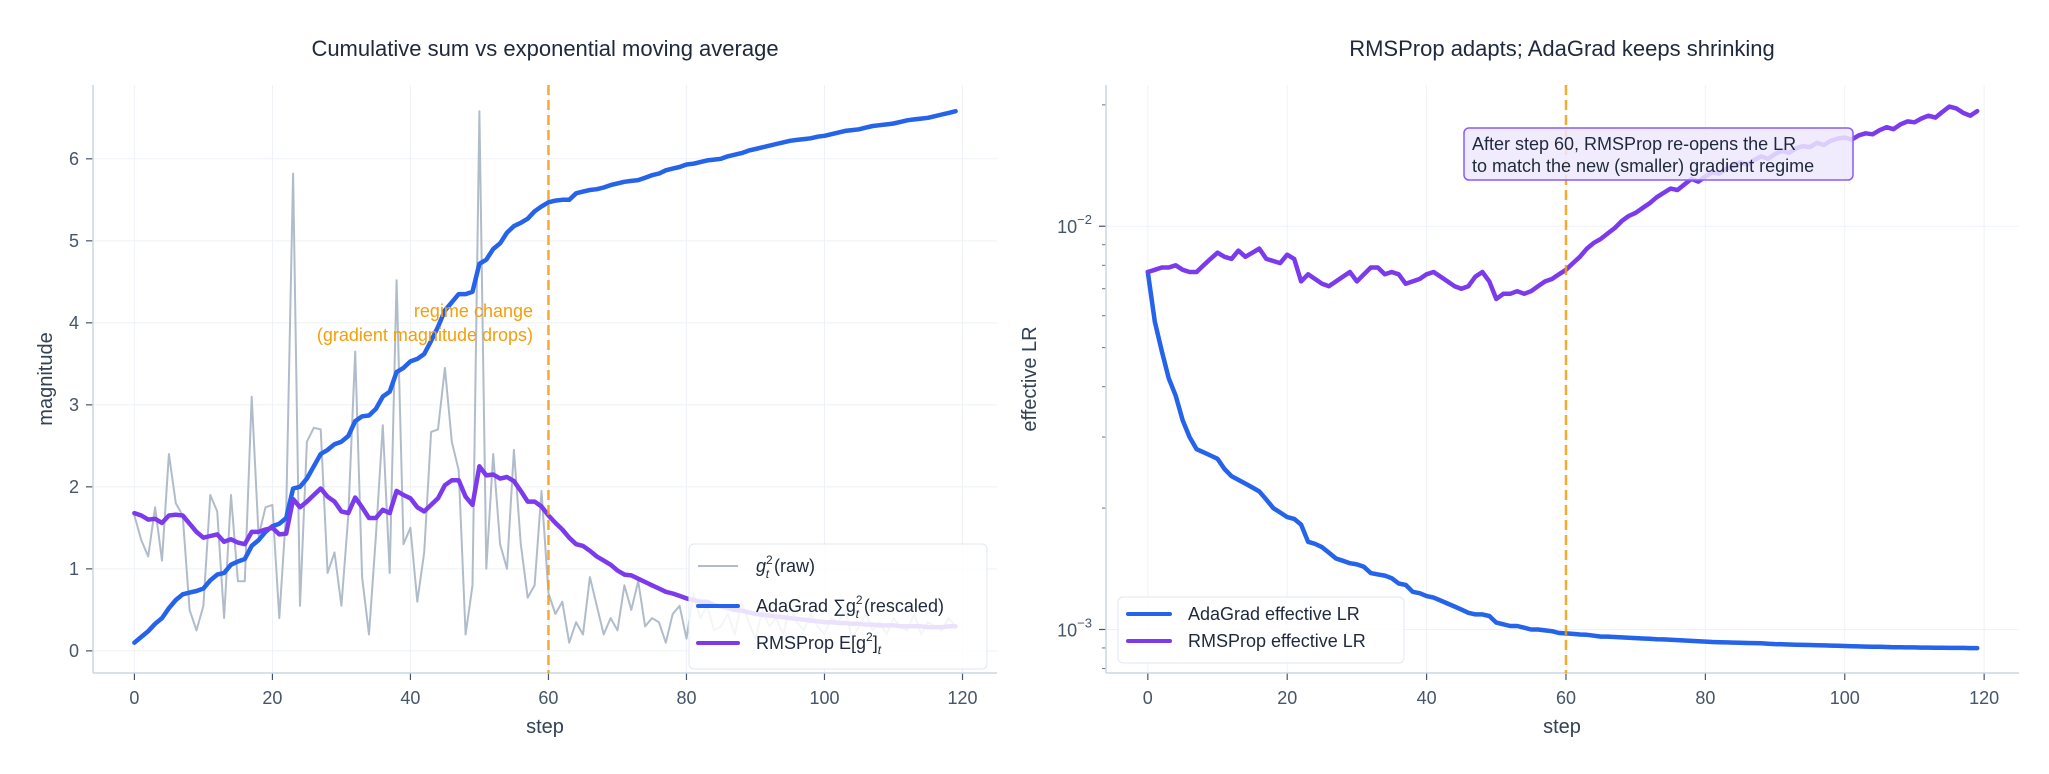  Describe the element at coordinates (425, 335) in the screenshot. I see `regime-annotation-line2: (gradient magnitude drops)` at that location.